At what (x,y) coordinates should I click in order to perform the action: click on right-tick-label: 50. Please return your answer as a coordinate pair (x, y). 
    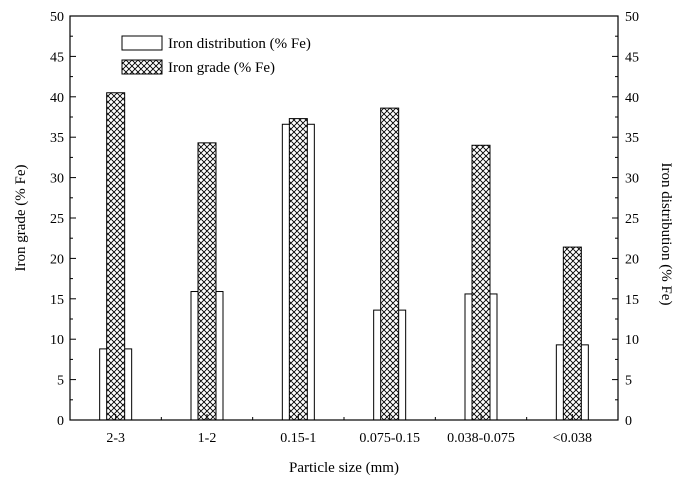
    Looking at the image, I should click on (632, 17).